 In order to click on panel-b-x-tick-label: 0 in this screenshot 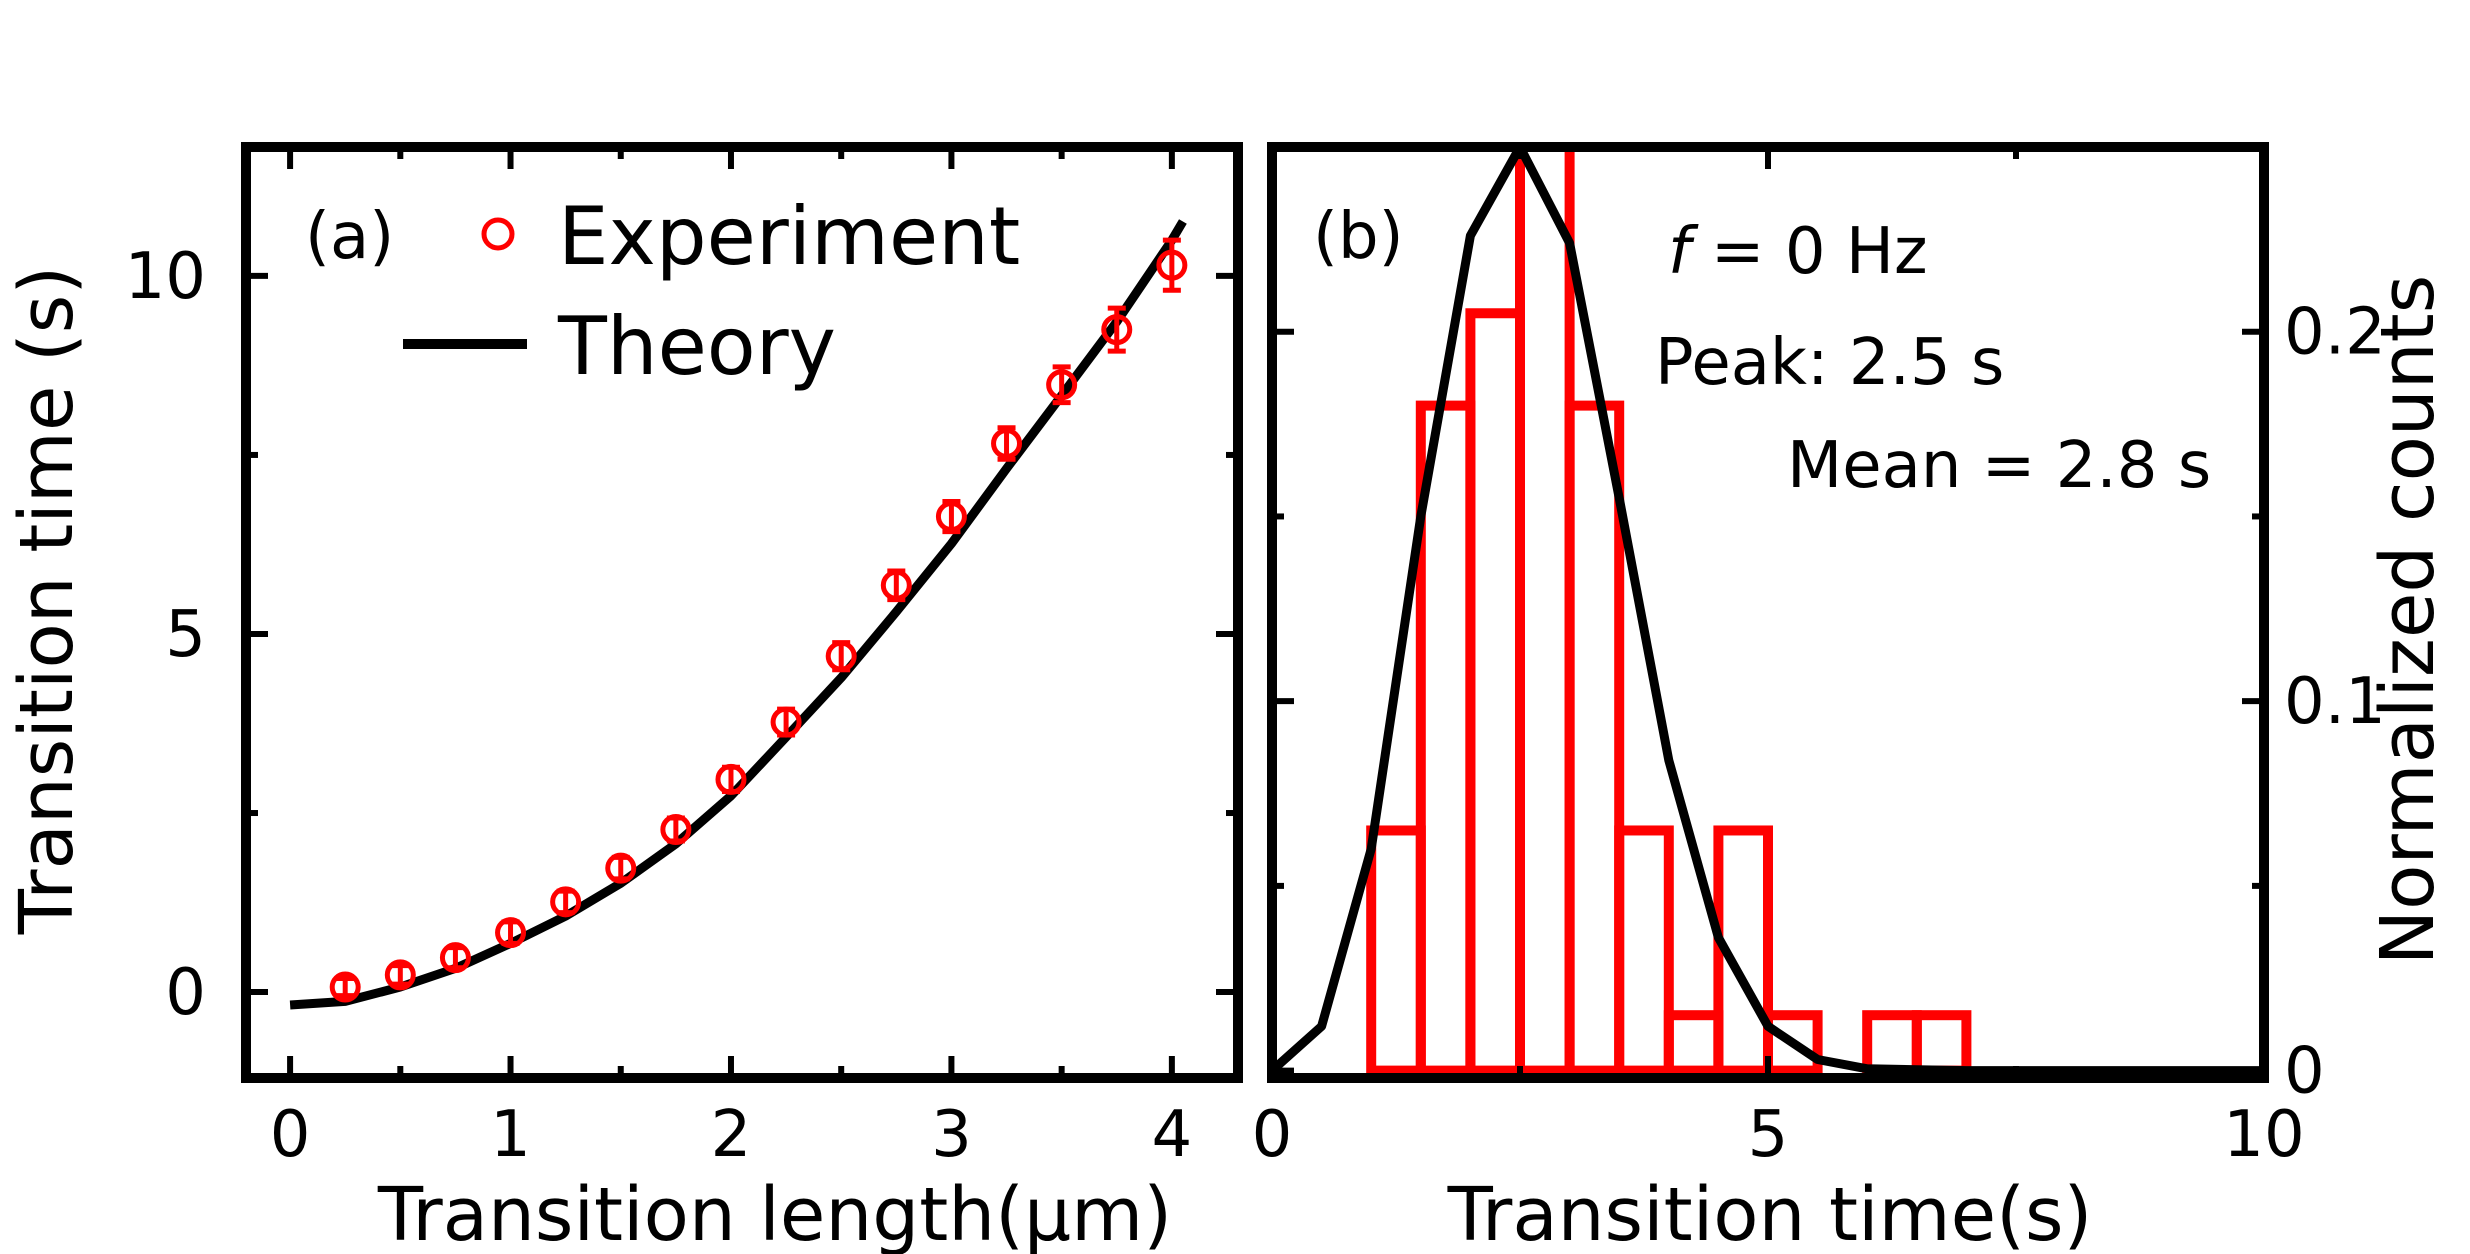, I will do `click(1272, 1135)`.